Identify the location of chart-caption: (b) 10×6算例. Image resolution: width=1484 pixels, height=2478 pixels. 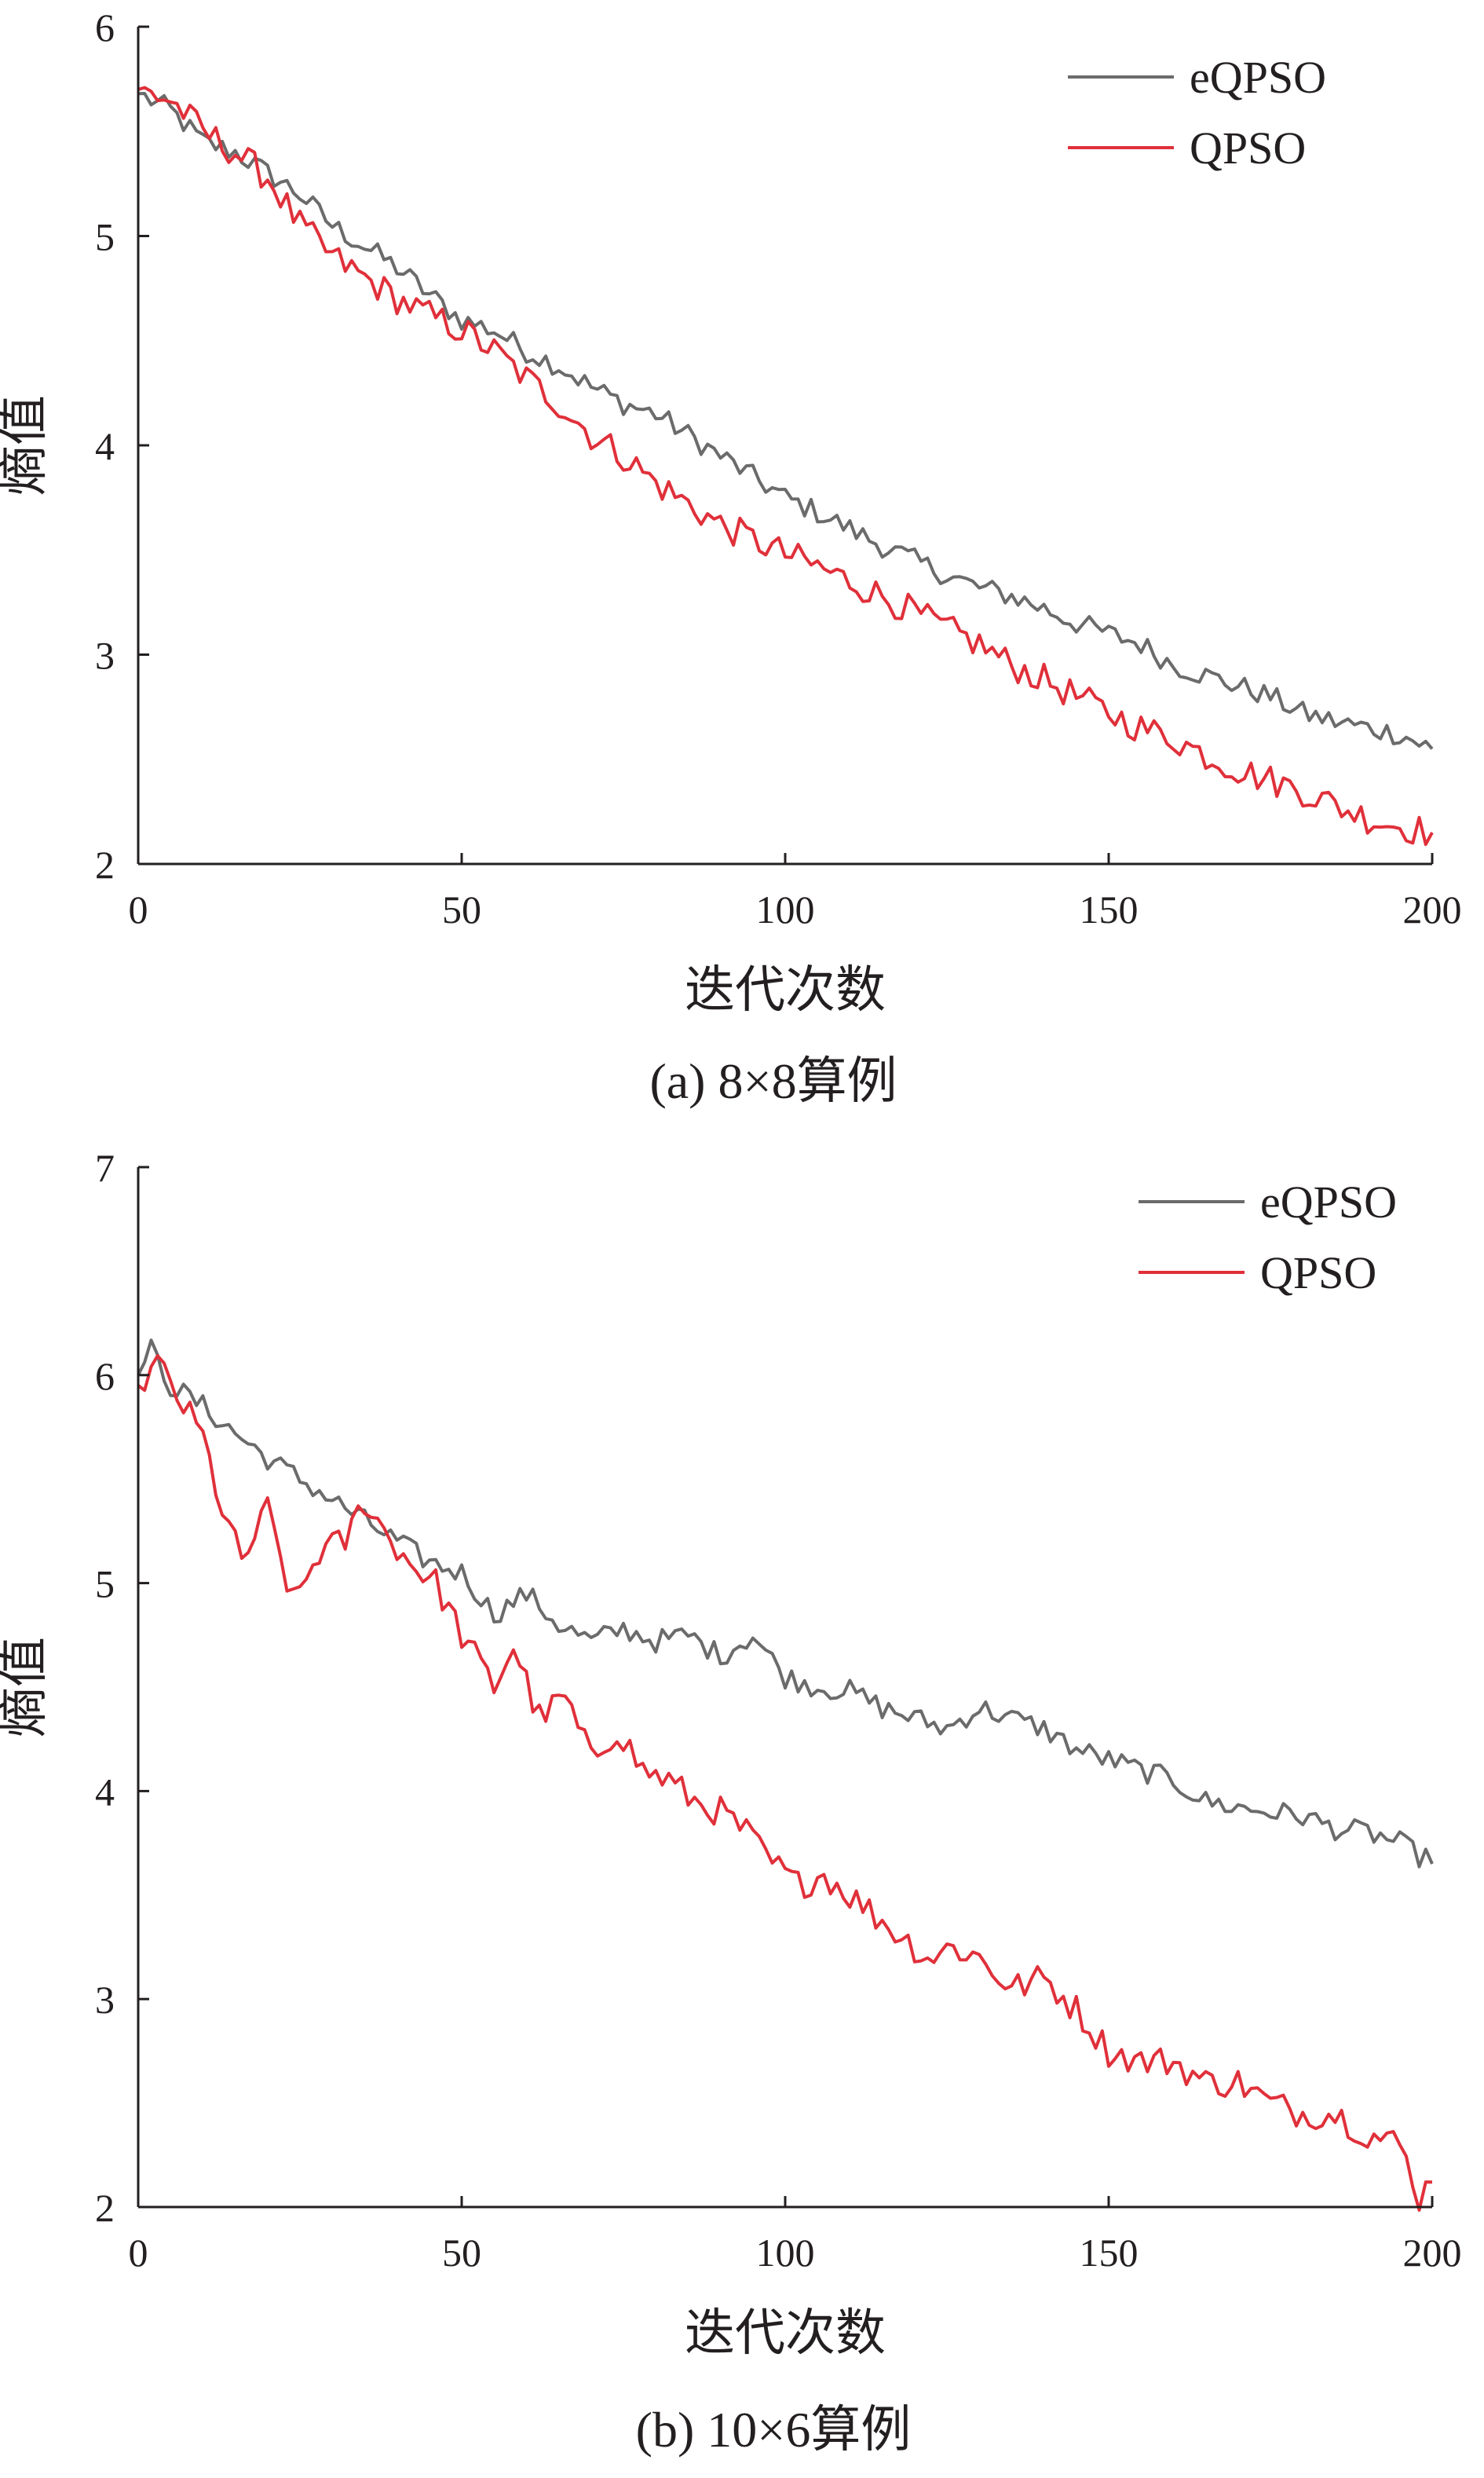
(774, 2430).